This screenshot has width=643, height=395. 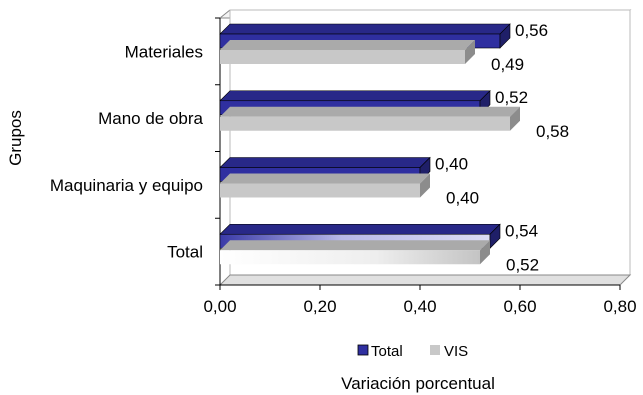 I want to click on legend-label-vis: VIS, so click(x=456, y=351).